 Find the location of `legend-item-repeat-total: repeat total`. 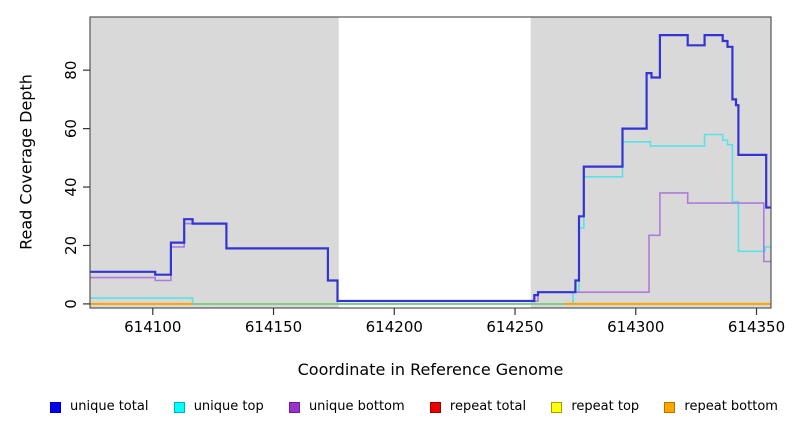

legend-item-repeat-total: repeat total is located at coordinates (478, 407).